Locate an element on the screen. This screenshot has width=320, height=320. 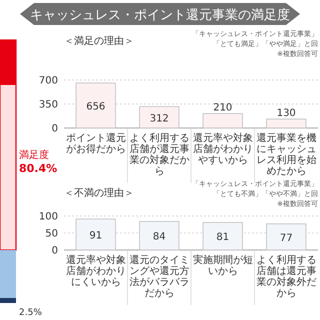
data-label: 312 is located at coordinates (159, 118).